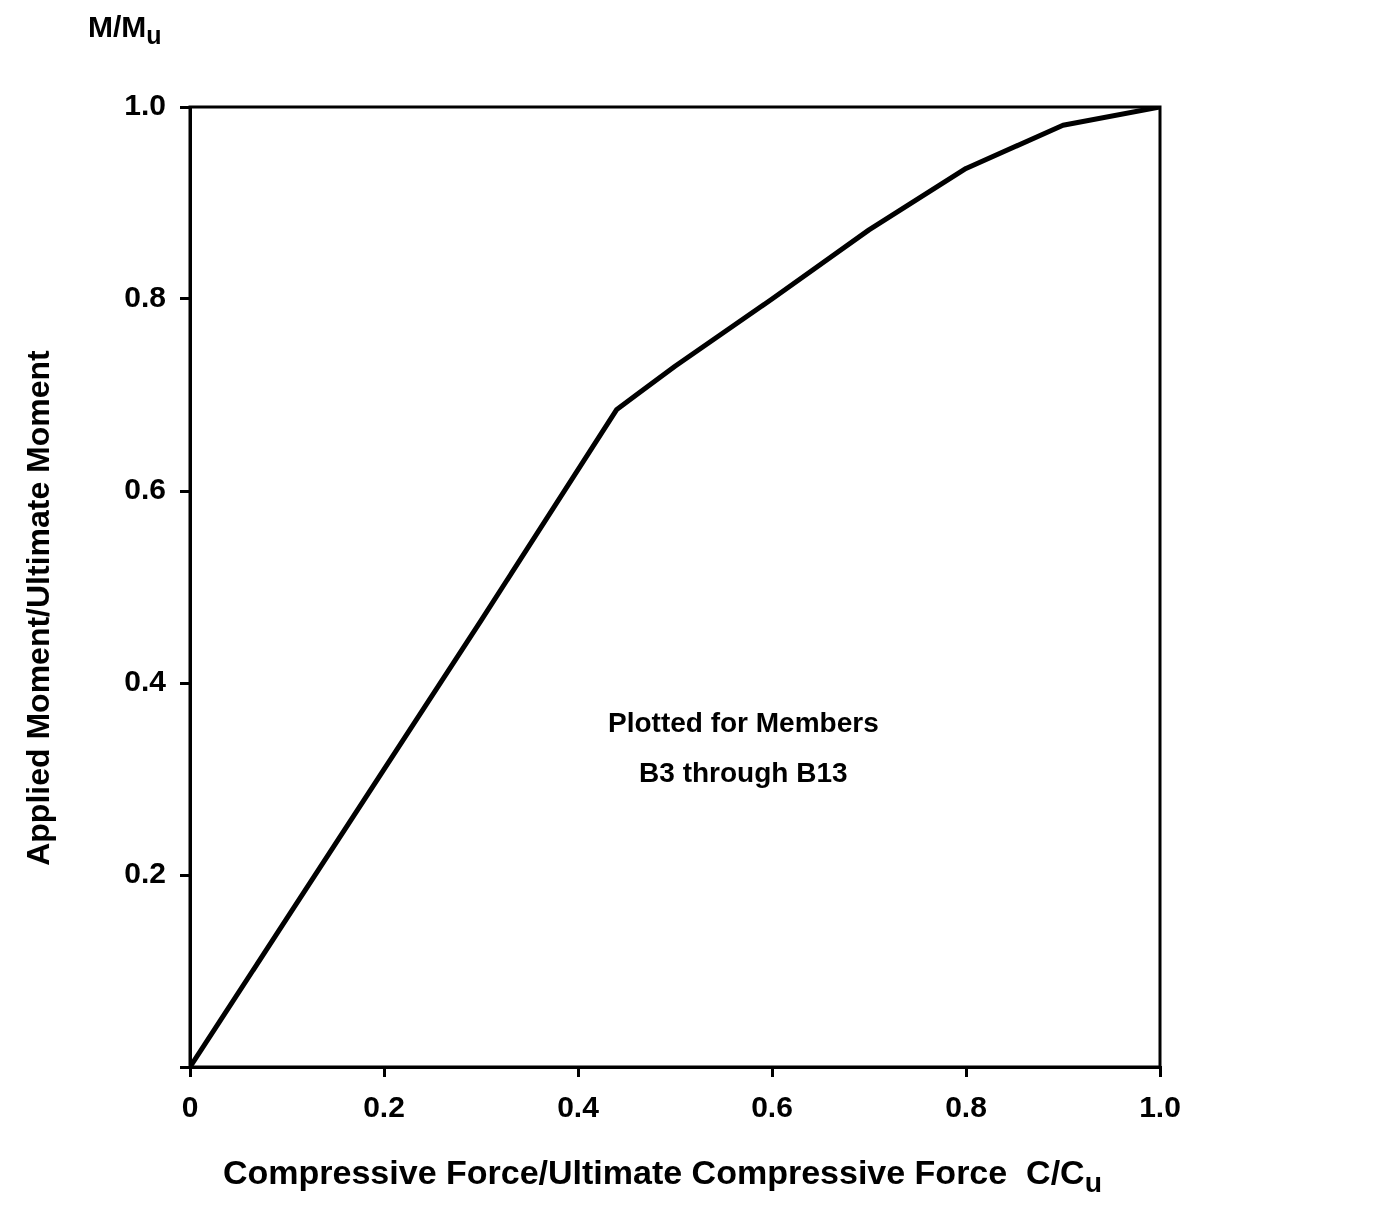 Image resolution: width=1375 pixels, height=1217 pixels. What do you see at coordinates (384, 1107) in the screenshot?
I see `x-tick-label: 0.2` at bounding box center [384, 1107].